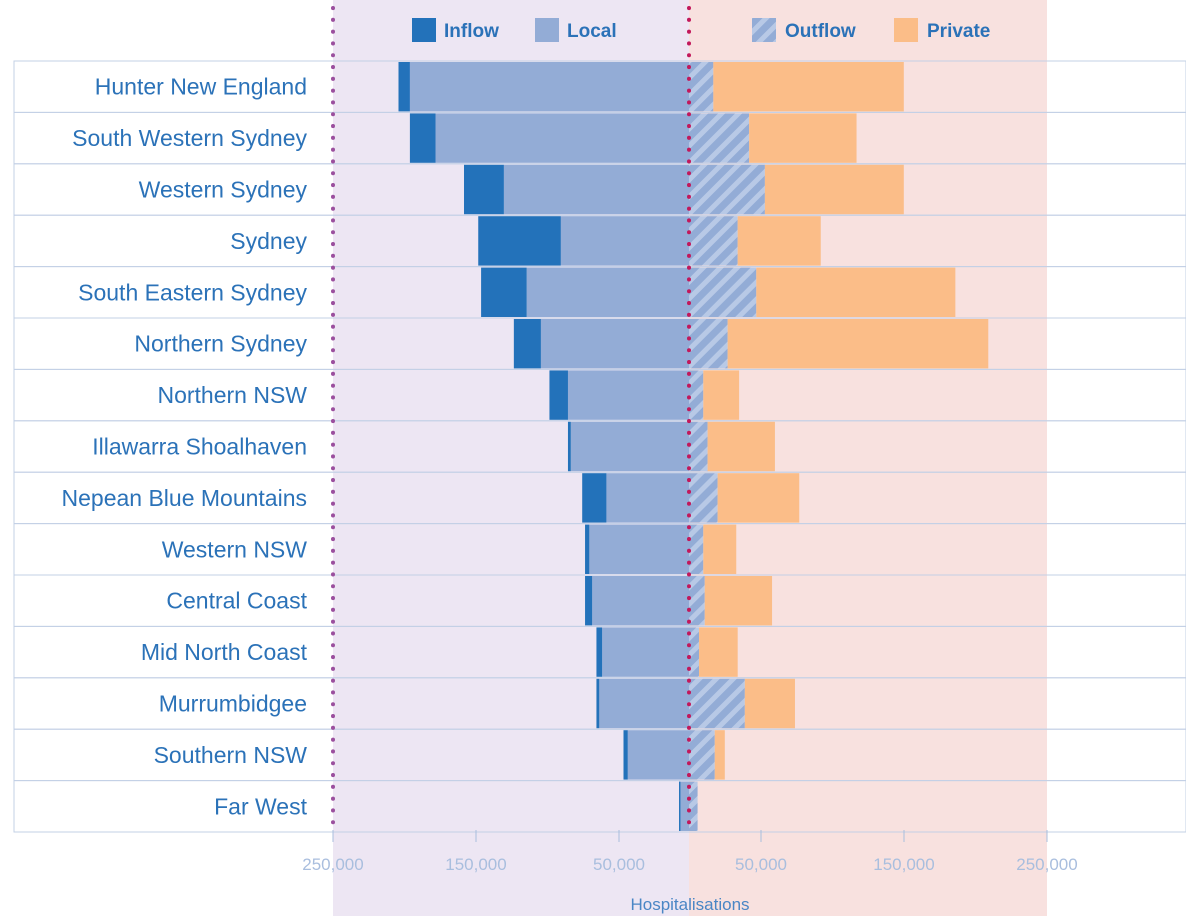 Image resolution: width=1186 pixels, height=916 pixels. What do you see at coordinates (236, 601) in the screenshot?
I see `category-label: Central Coast` at bounding box center [236, 601].